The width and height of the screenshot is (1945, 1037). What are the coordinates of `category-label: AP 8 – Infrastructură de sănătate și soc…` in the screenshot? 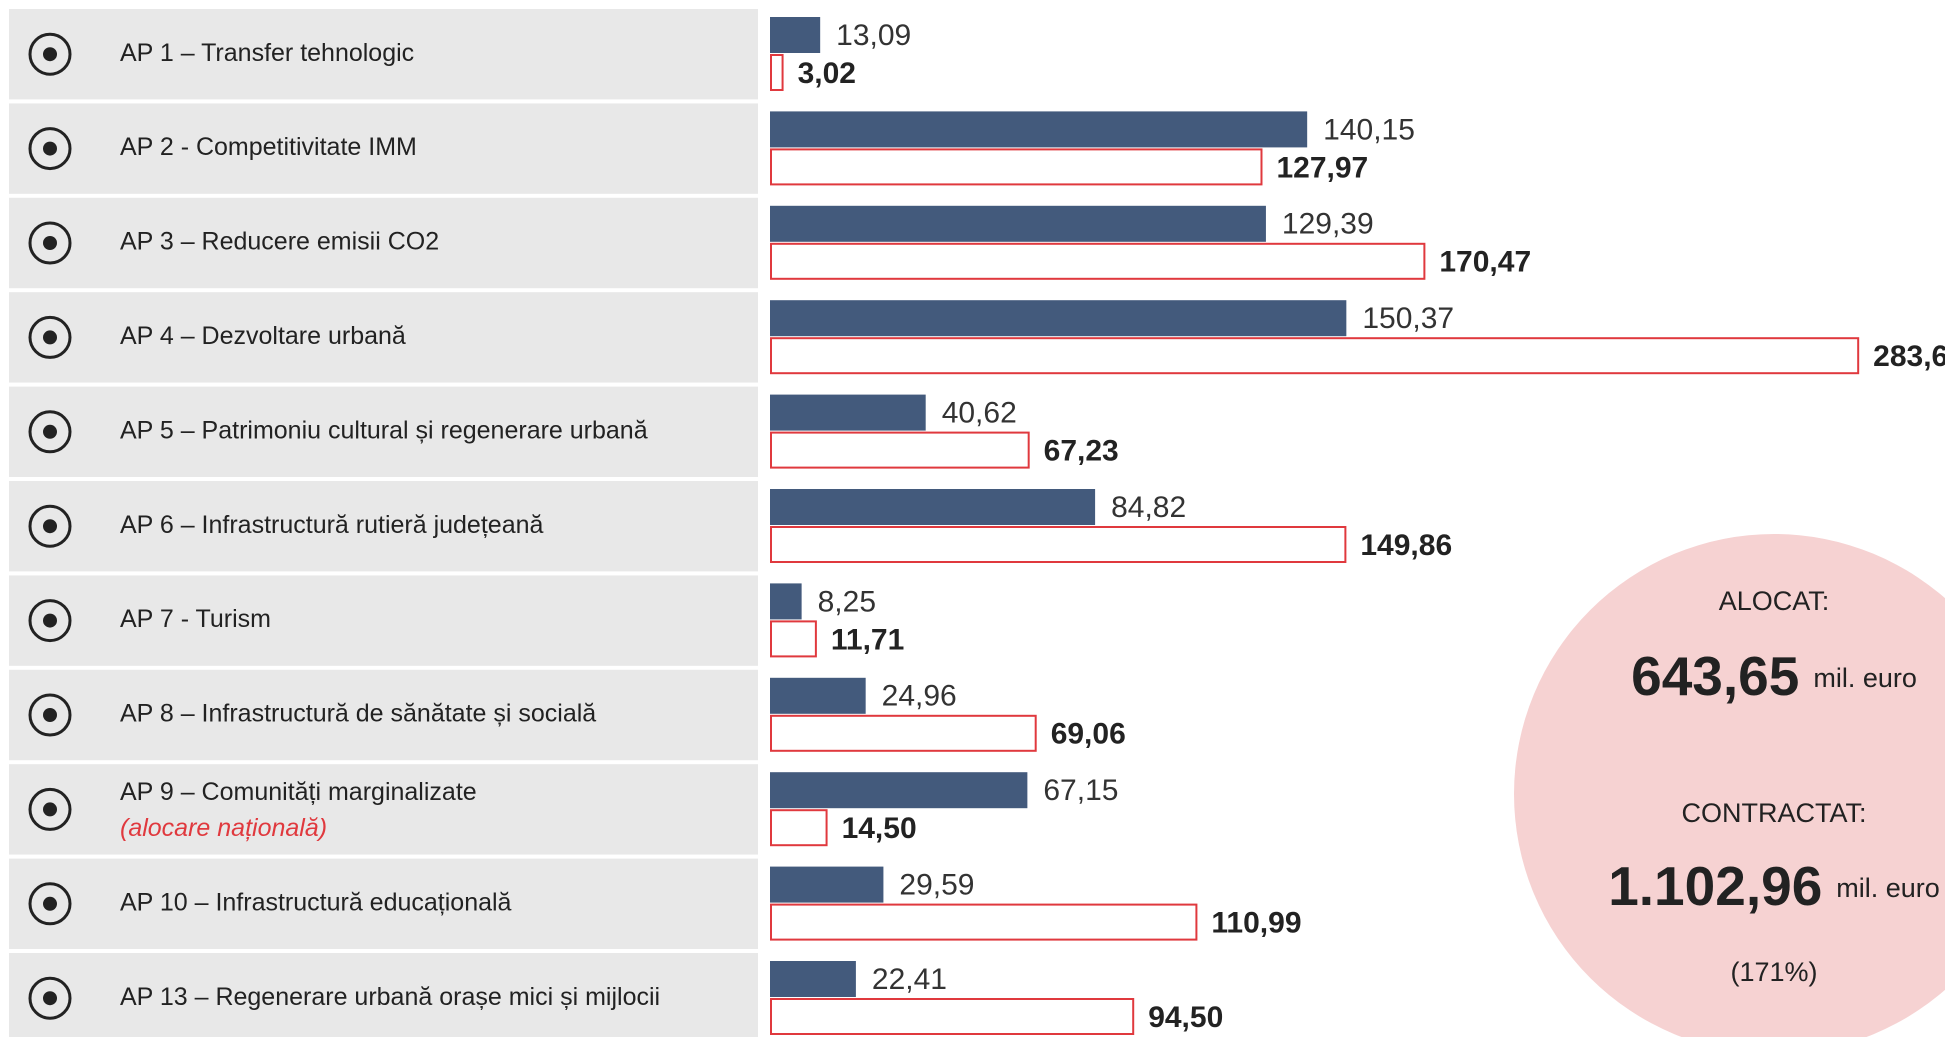 It's located at (358, 714).